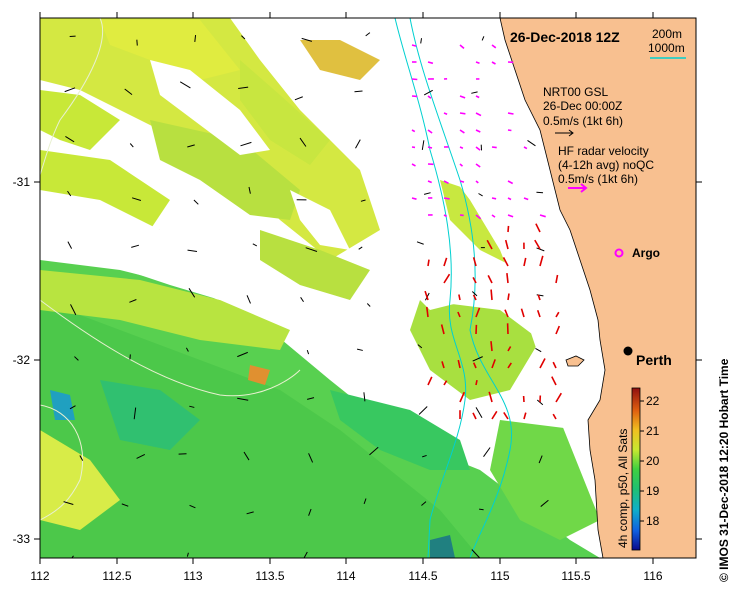 The image size is (739, 592). I want to click on x-tick-label: 114, so click(345, 576).